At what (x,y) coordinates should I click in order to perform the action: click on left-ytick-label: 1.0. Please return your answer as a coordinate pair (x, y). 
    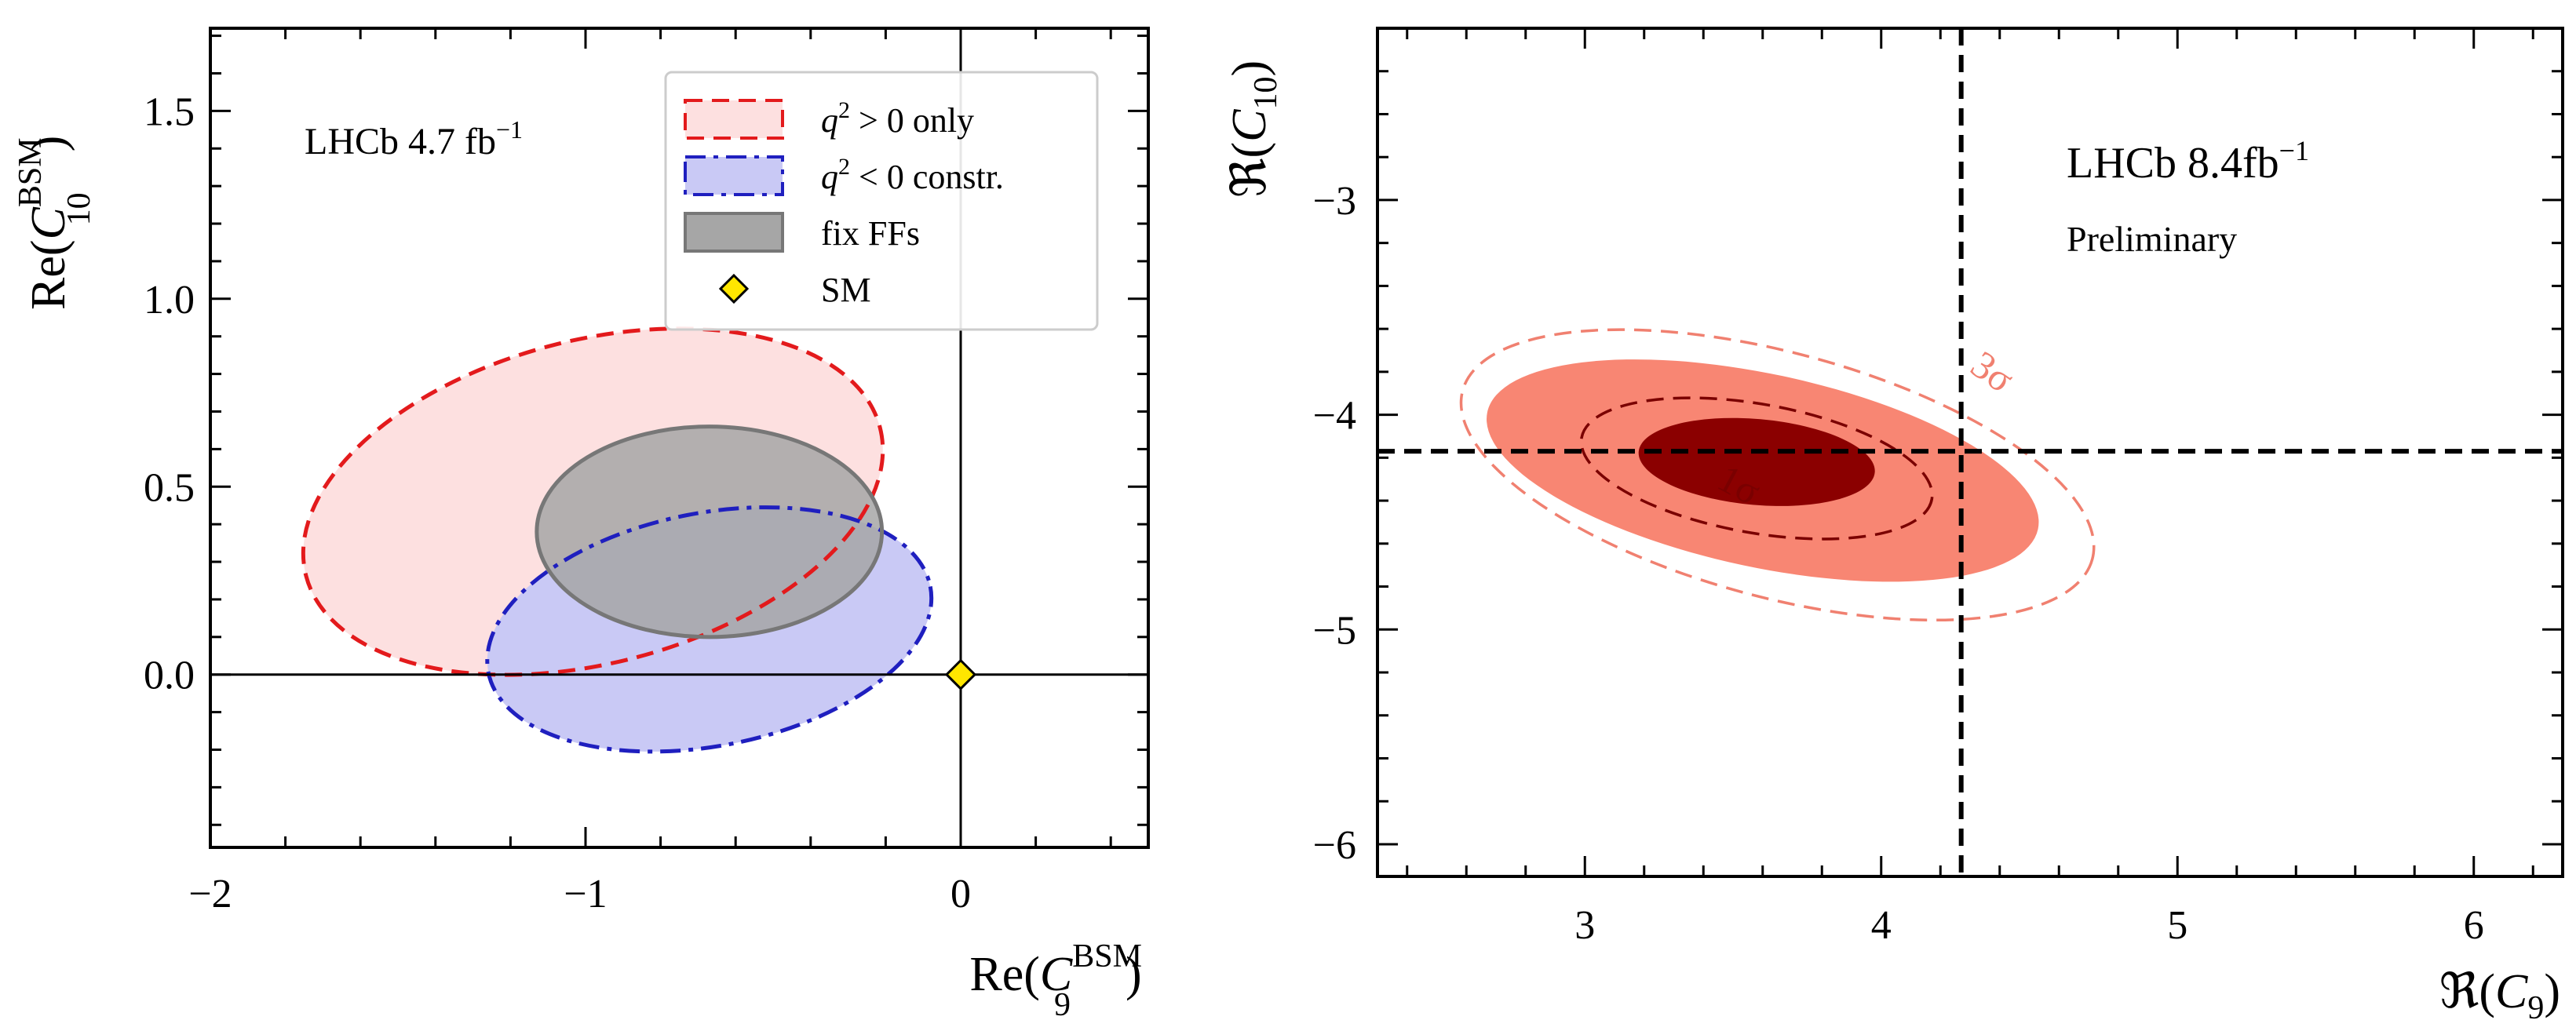
    Looking at the image, I should click on (169, 300).